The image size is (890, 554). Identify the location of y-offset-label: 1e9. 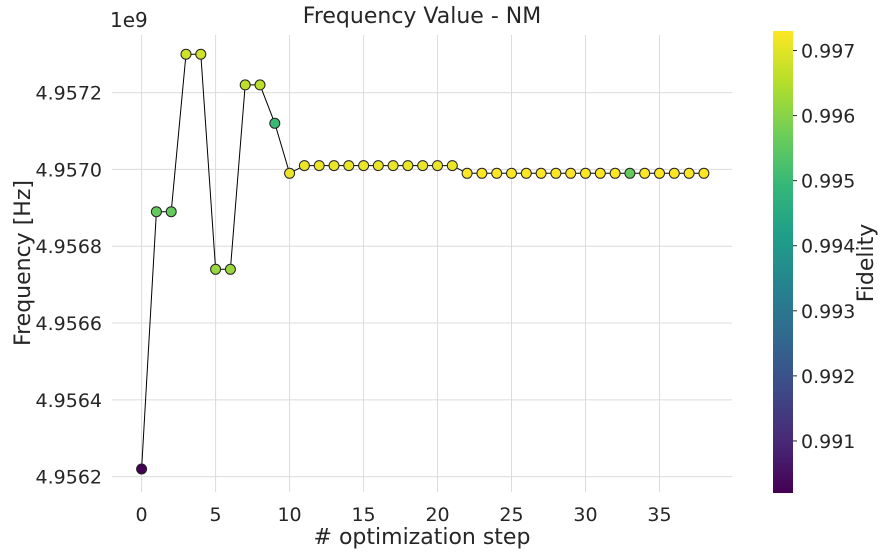
(129, 20).